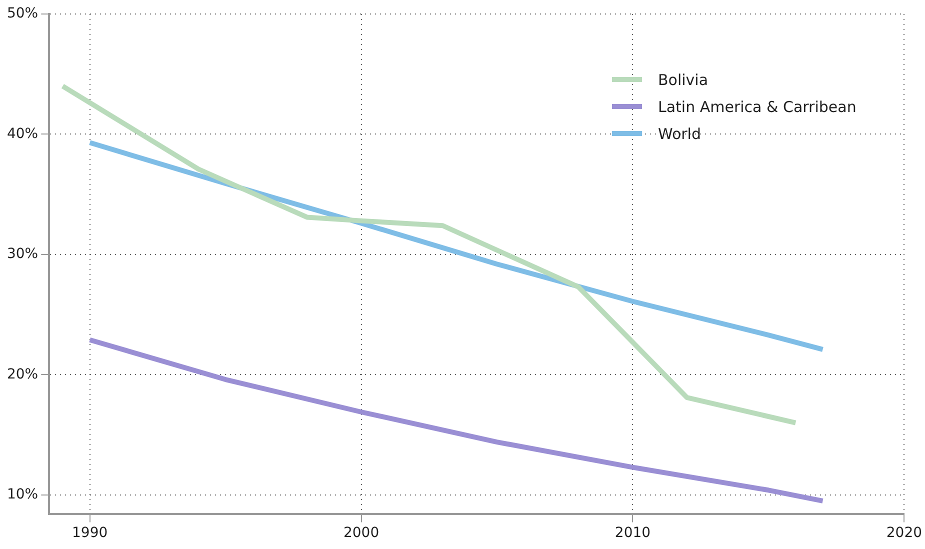 This screenshot has height=549, width=925. Describe the element at coordinates (904, 533) in the screenshot. I see `x-tick-label: 2020` at that location.